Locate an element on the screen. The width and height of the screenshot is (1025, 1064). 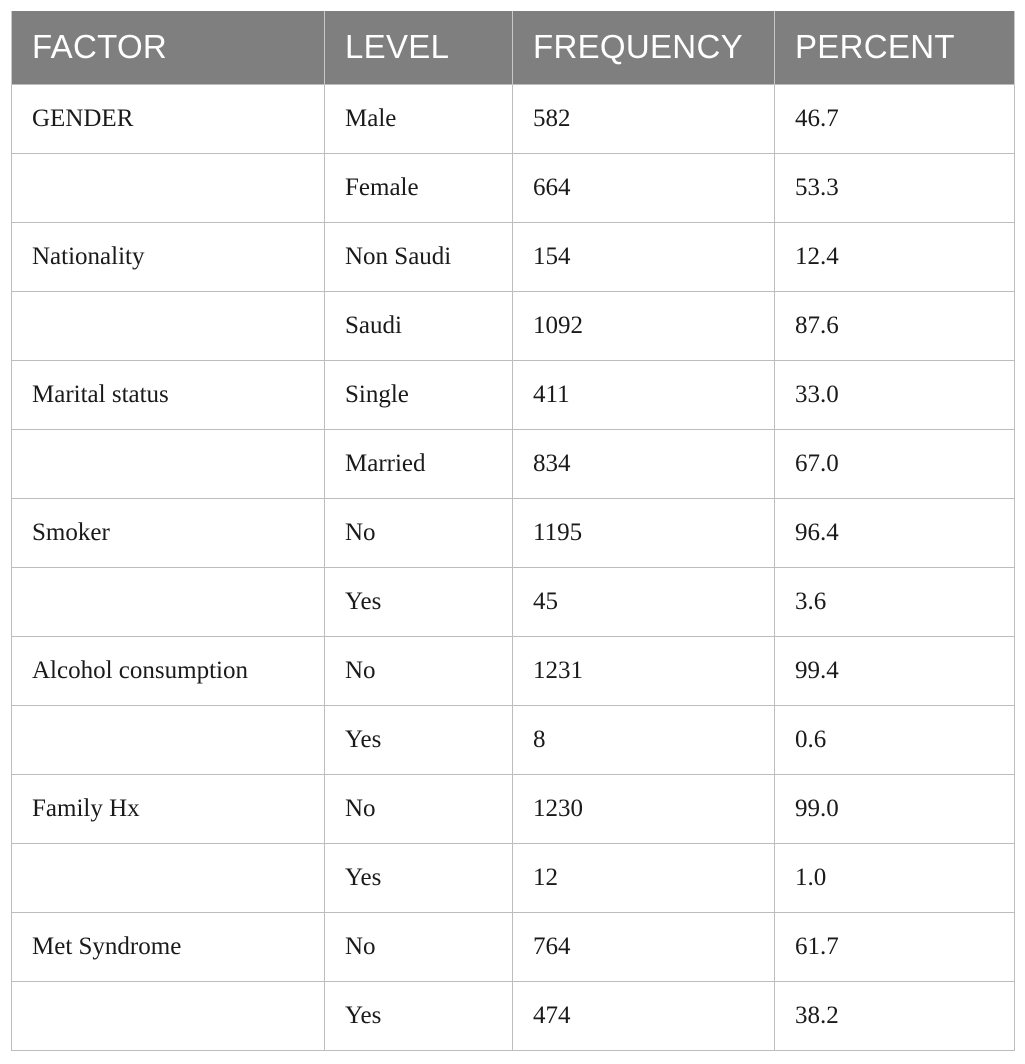
table-row: Yes 474 38.2 is located at coordinates (513, 1015).